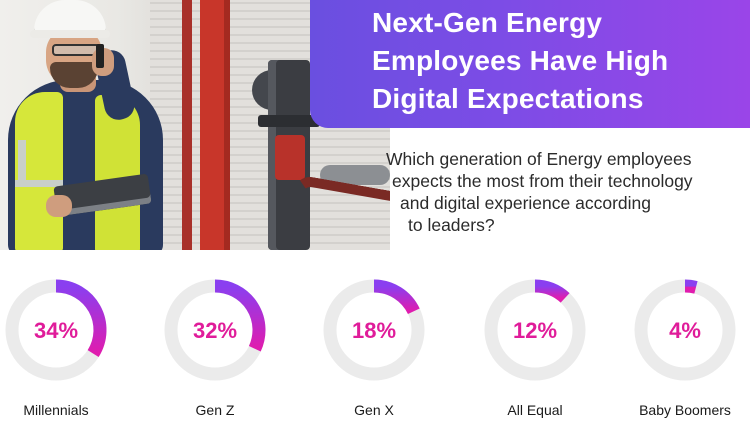  Describe the element at coordinates (451, 225) in the screenshot. I see `question-line: to leaders?` at that location.